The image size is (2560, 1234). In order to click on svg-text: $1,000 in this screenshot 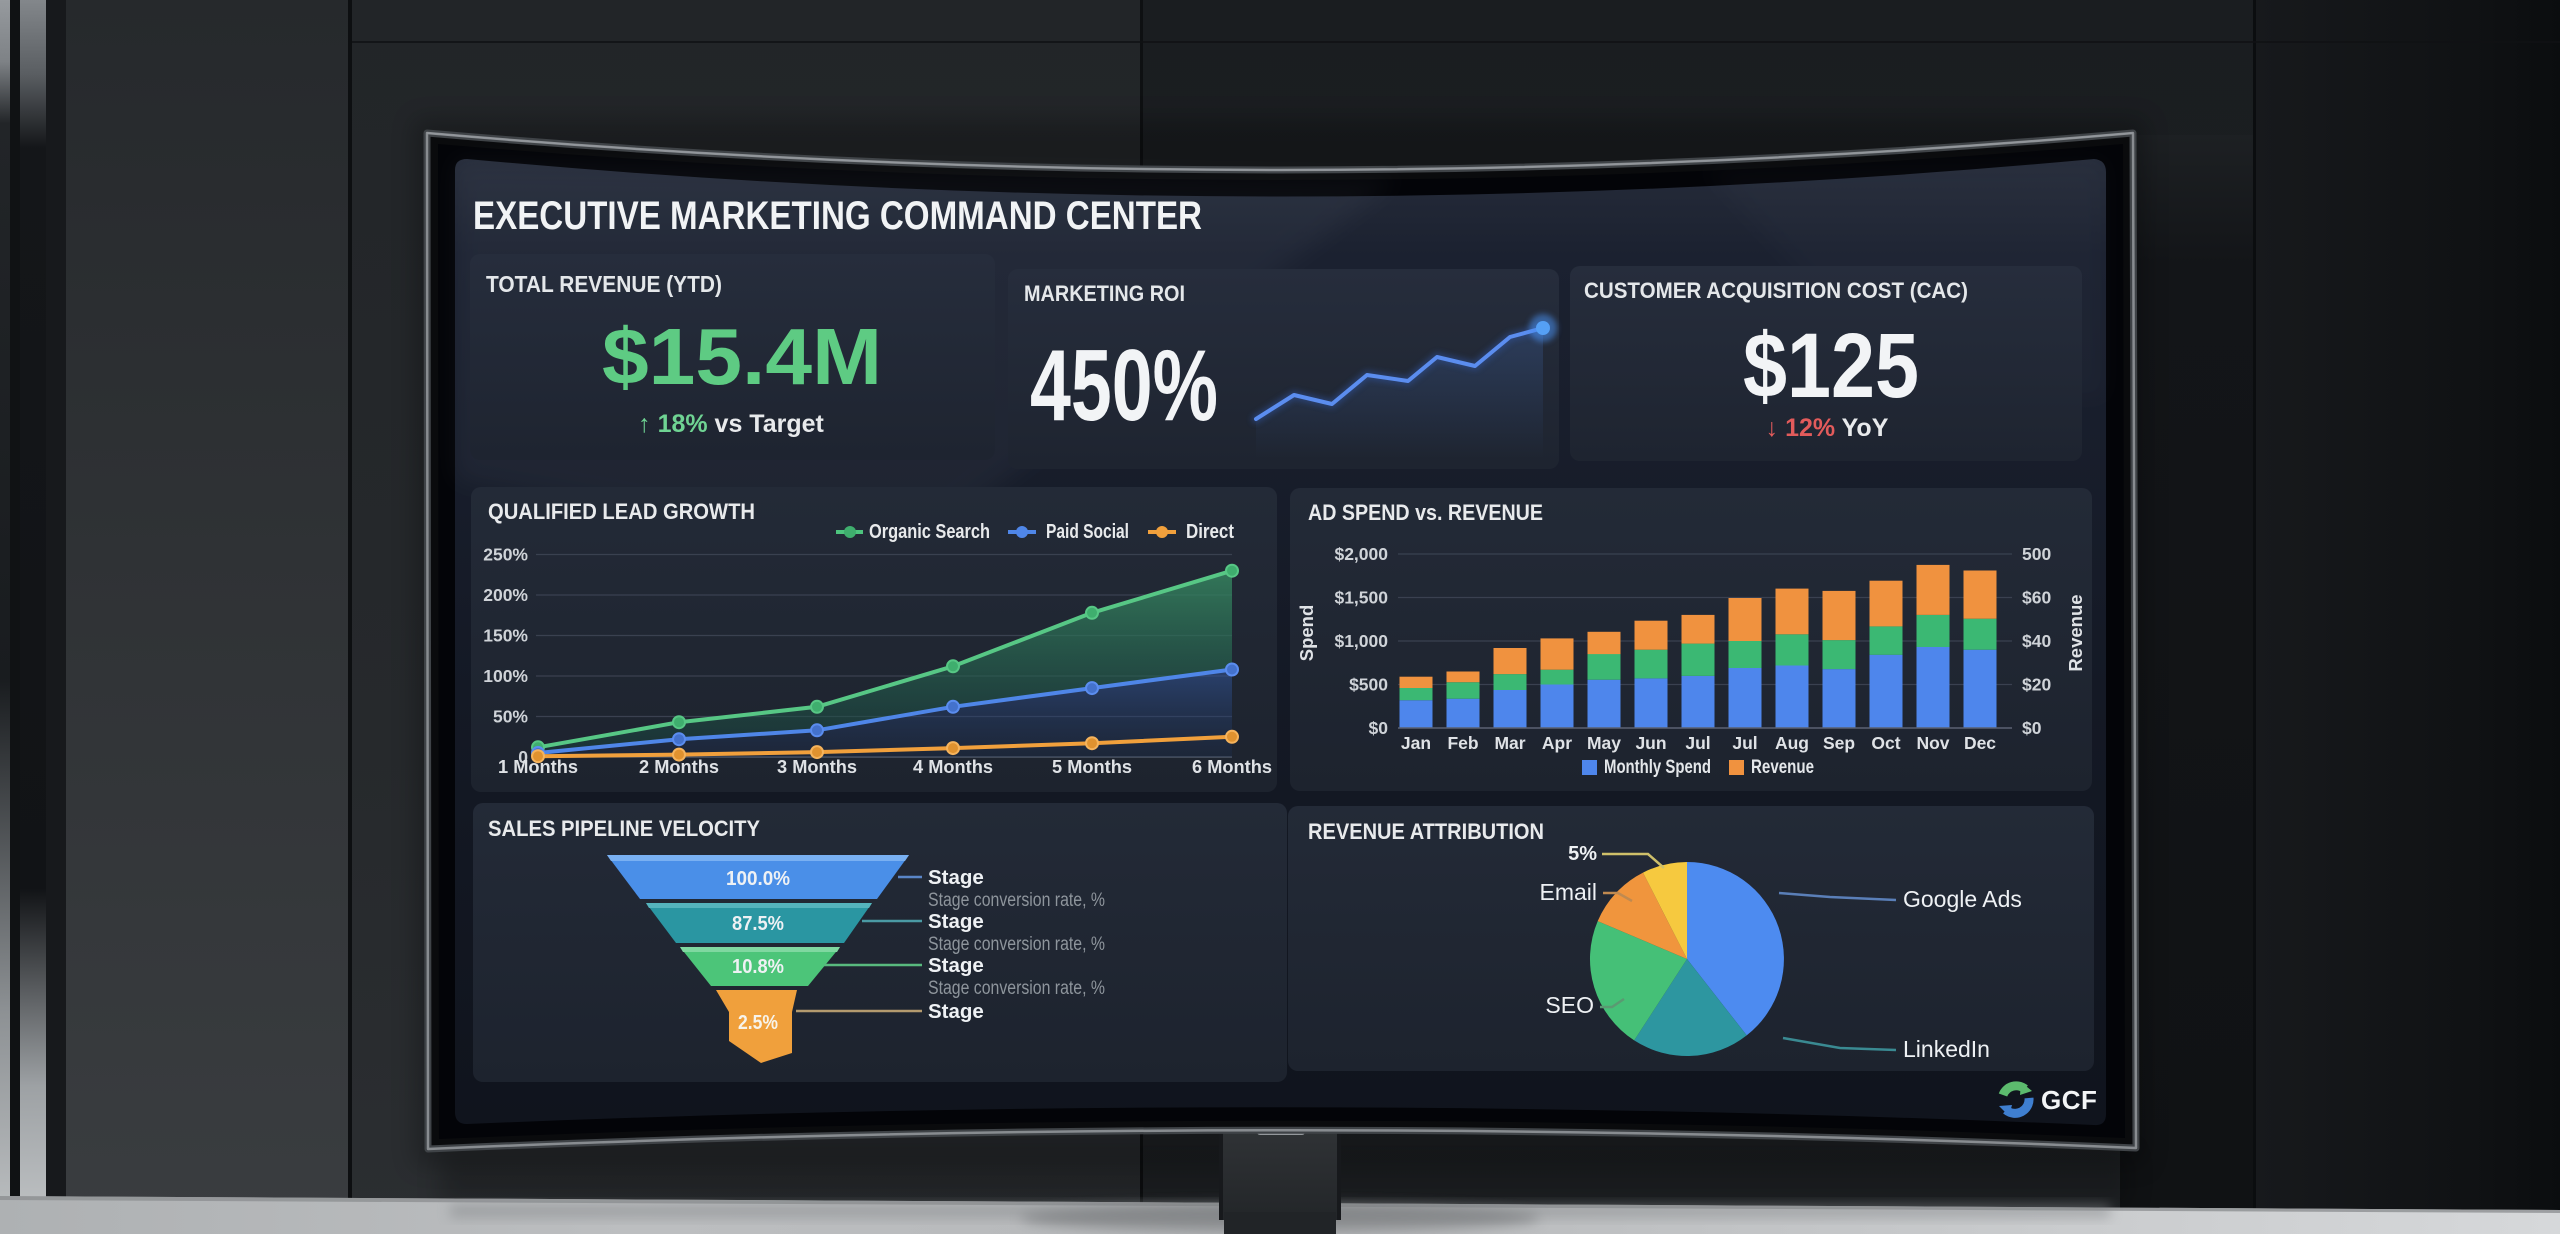, I will do `click(1361, 641)`.